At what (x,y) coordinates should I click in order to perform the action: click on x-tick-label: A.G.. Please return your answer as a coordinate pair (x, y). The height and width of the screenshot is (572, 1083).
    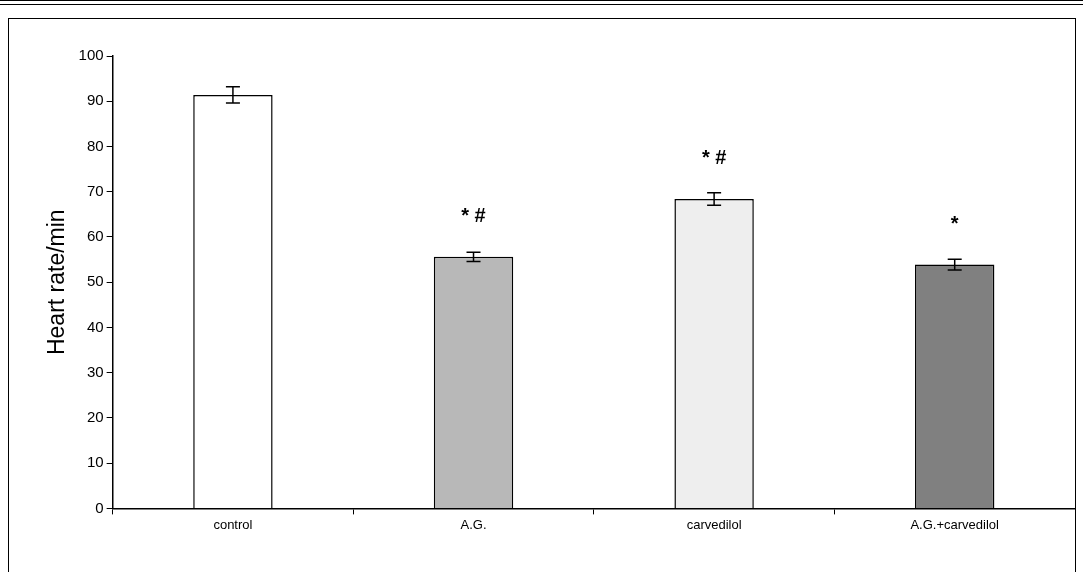
    Looking at the image, I should click on (473, 524).